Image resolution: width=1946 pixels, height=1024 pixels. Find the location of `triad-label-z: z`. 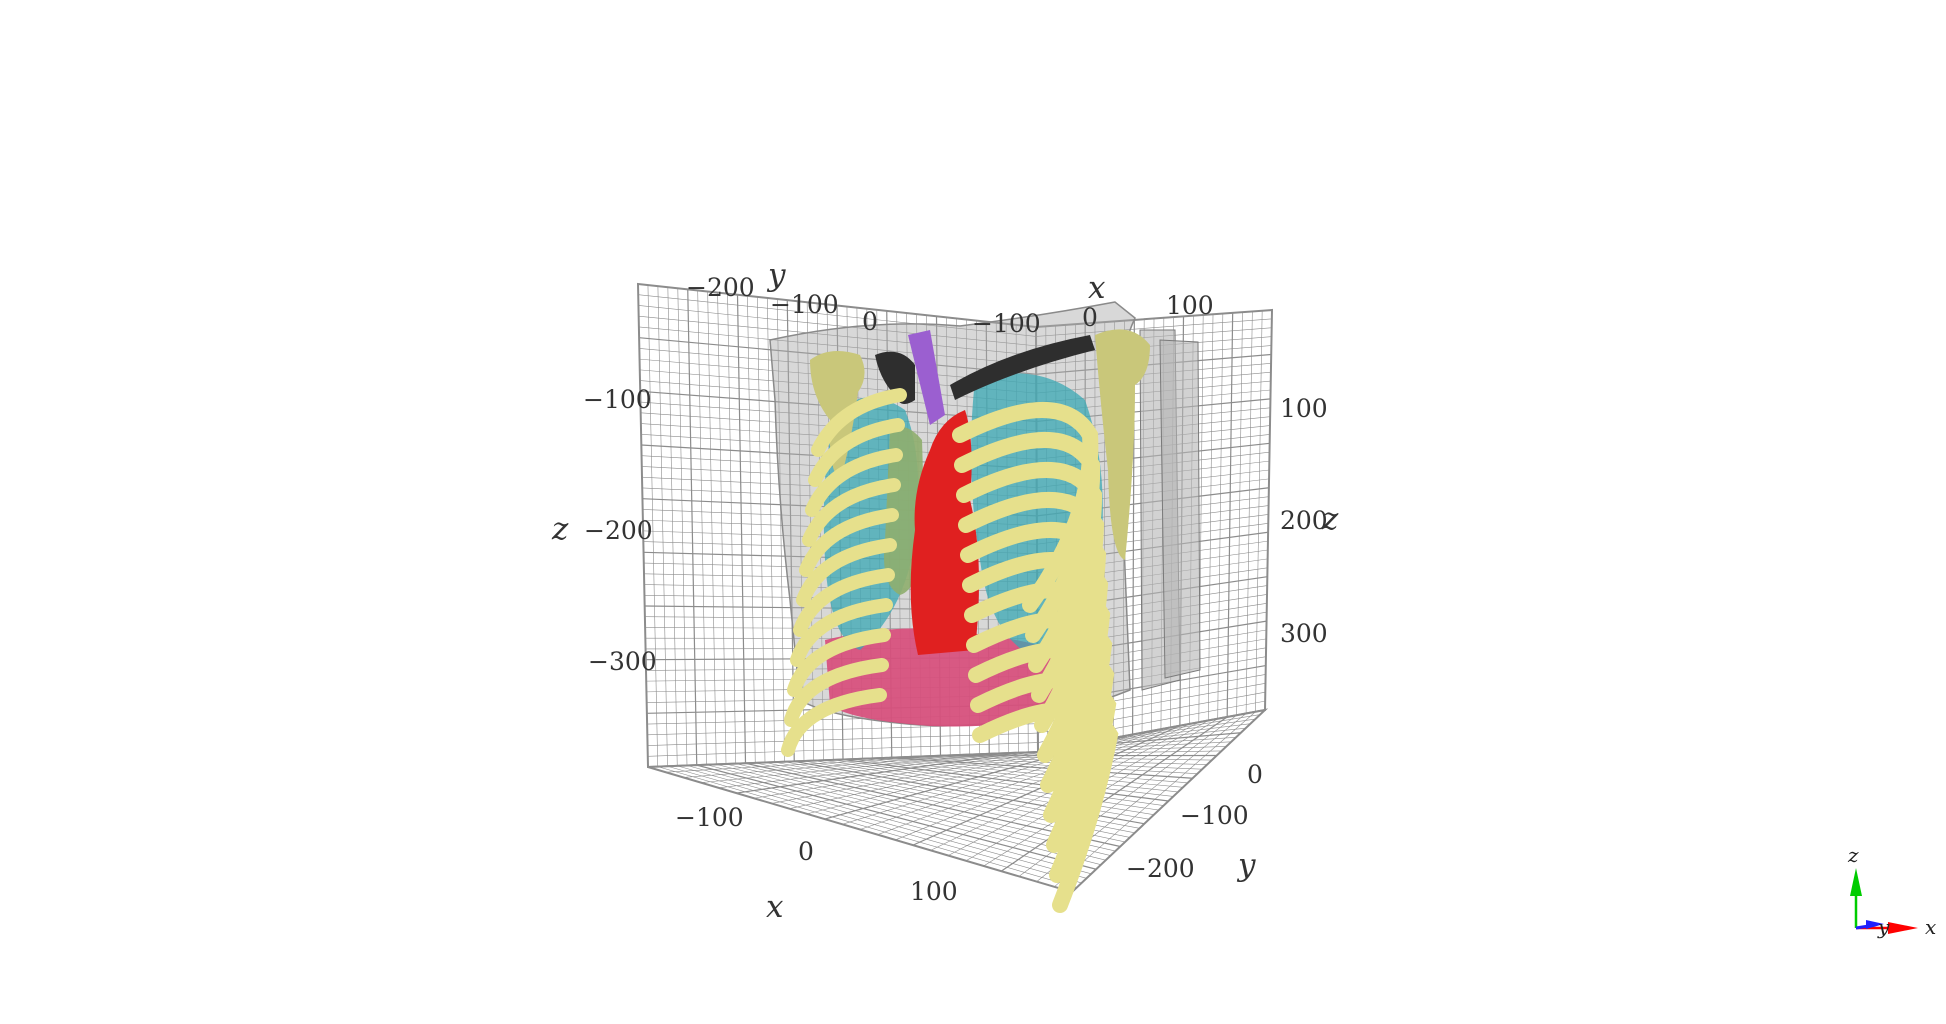

triad-label-z: z is located at coordinates (1853, 855).